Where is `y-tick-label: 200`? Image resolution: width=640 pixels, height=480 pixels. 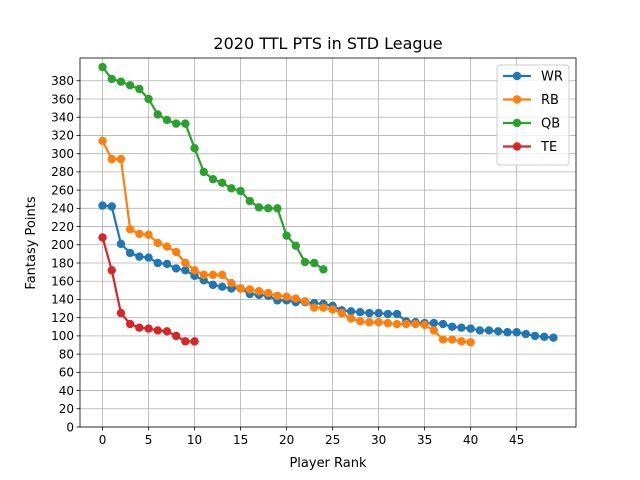 y-tick-label: 200 is located at coordinates (62, 245).